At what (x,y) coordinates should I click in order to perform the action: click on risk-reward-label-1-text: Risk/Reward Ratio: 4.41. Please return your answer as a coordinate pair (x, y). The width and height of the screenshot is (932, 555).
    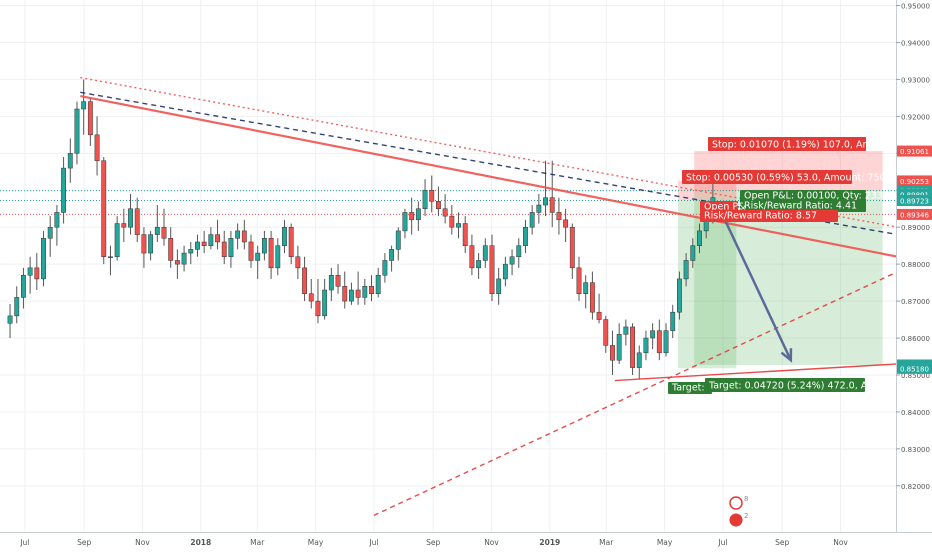
    Looking at the image, I should click on (800, 206).